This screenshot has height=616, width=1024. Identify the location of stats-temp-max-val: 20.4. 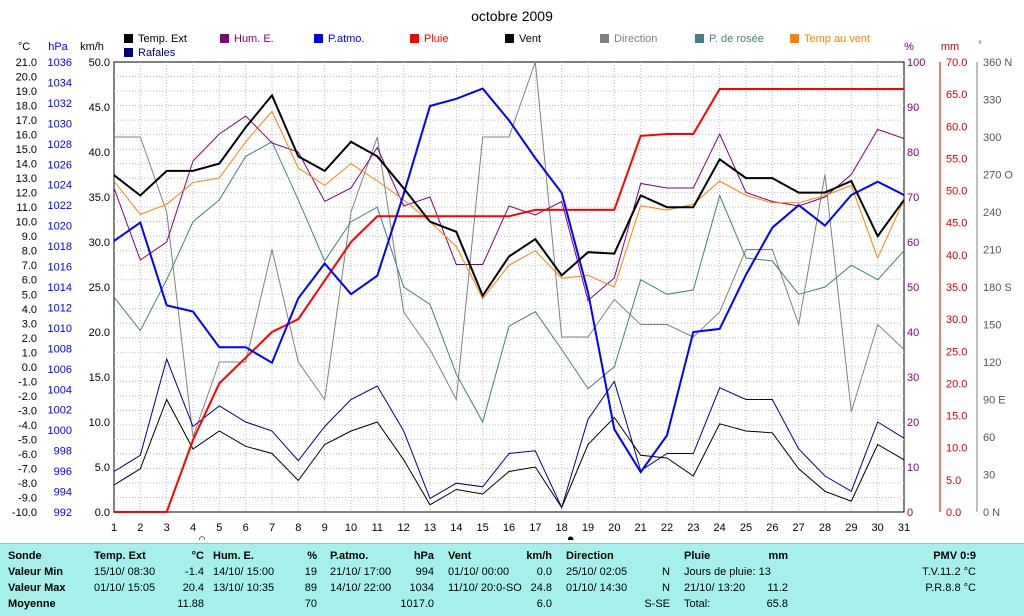
(193, 588).